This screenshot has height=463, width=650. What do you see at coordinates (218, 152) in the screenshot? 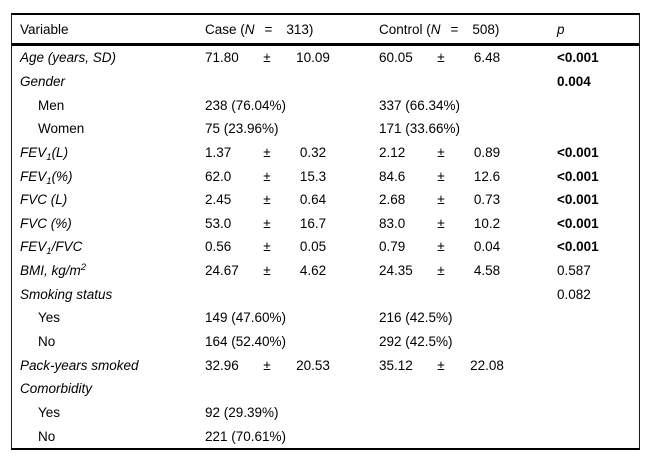
I see `mean-value: 1.37` at bounding box center [218, 152].